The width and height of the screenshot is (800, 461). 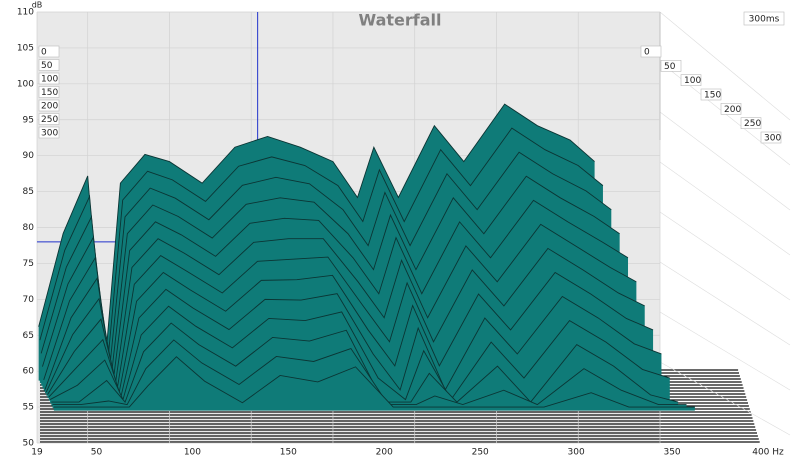 I want to click on y-tick-label: 55, so click(x=28, y=408).